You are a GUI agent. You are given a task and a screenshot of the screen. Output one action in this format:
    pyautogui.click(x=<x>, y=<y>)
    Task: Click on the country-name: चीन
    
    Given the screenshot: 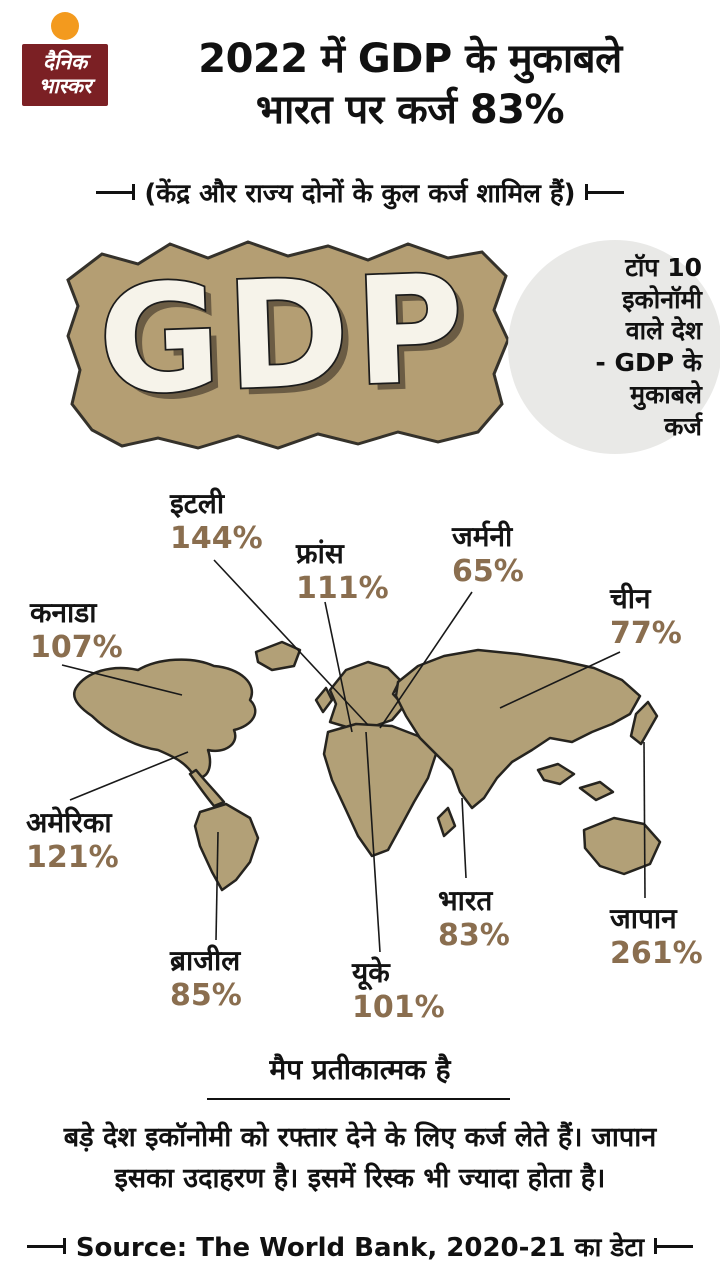 What is the action you would take?
    pyautogui.click(x=630, y=598)
    